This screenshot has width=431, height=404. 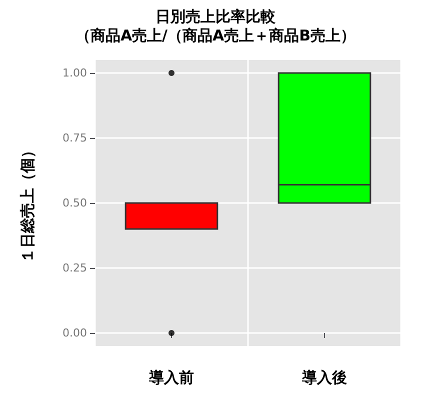 I want to click on y-tick-label: 0.25, so click(x=74, y=268).